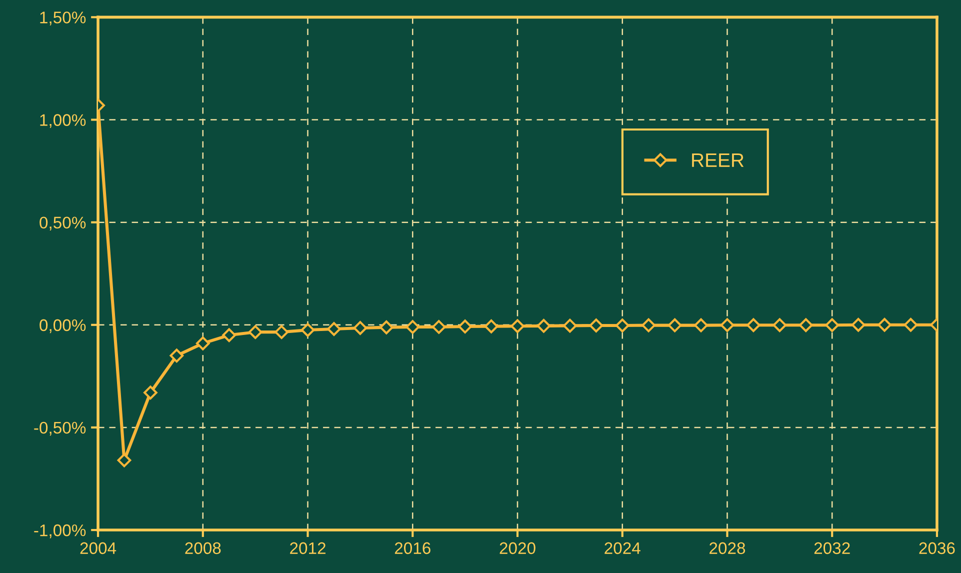 This screenshot has height=573, width=961. What do you see at coordinates (622, 548) in the screenshot?
I see `x-tick-label: 2024` at bounding box center [622, 548].